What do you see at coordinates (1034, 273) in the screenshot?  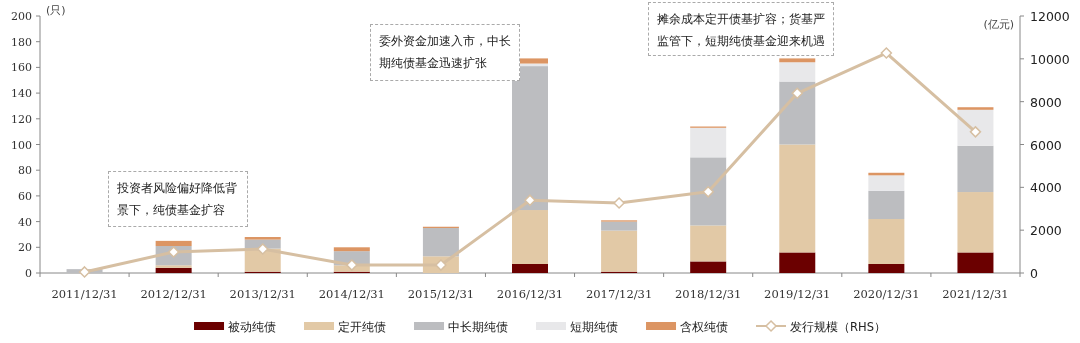 I see `y2-tick-label: 0` at bounding box center [1034, 273].